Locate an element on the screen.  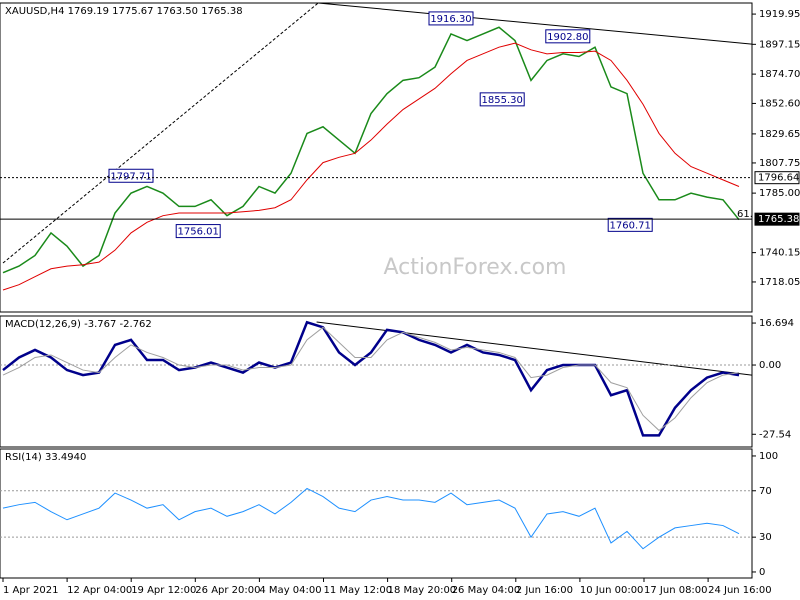
y-tick-label: 0.00 is located at coordinates (770, 365).